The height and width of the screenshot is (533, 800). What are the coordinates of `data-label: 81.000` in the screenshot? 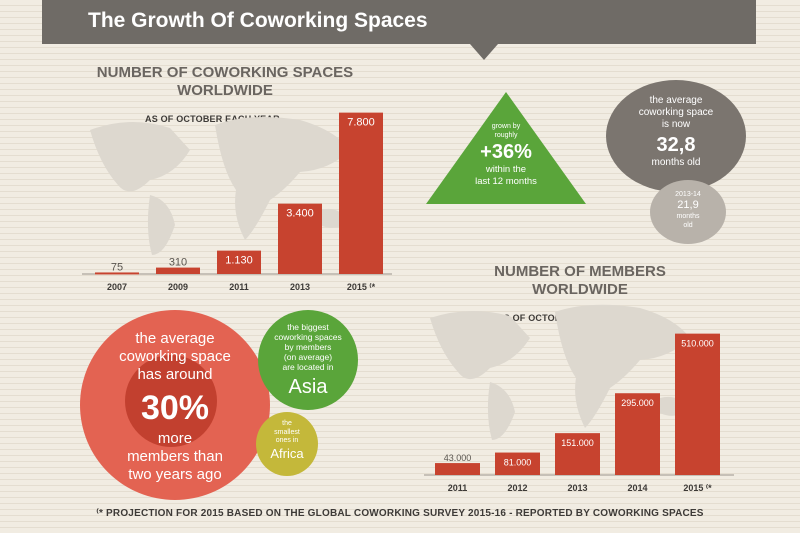 It's located at (518, 463).